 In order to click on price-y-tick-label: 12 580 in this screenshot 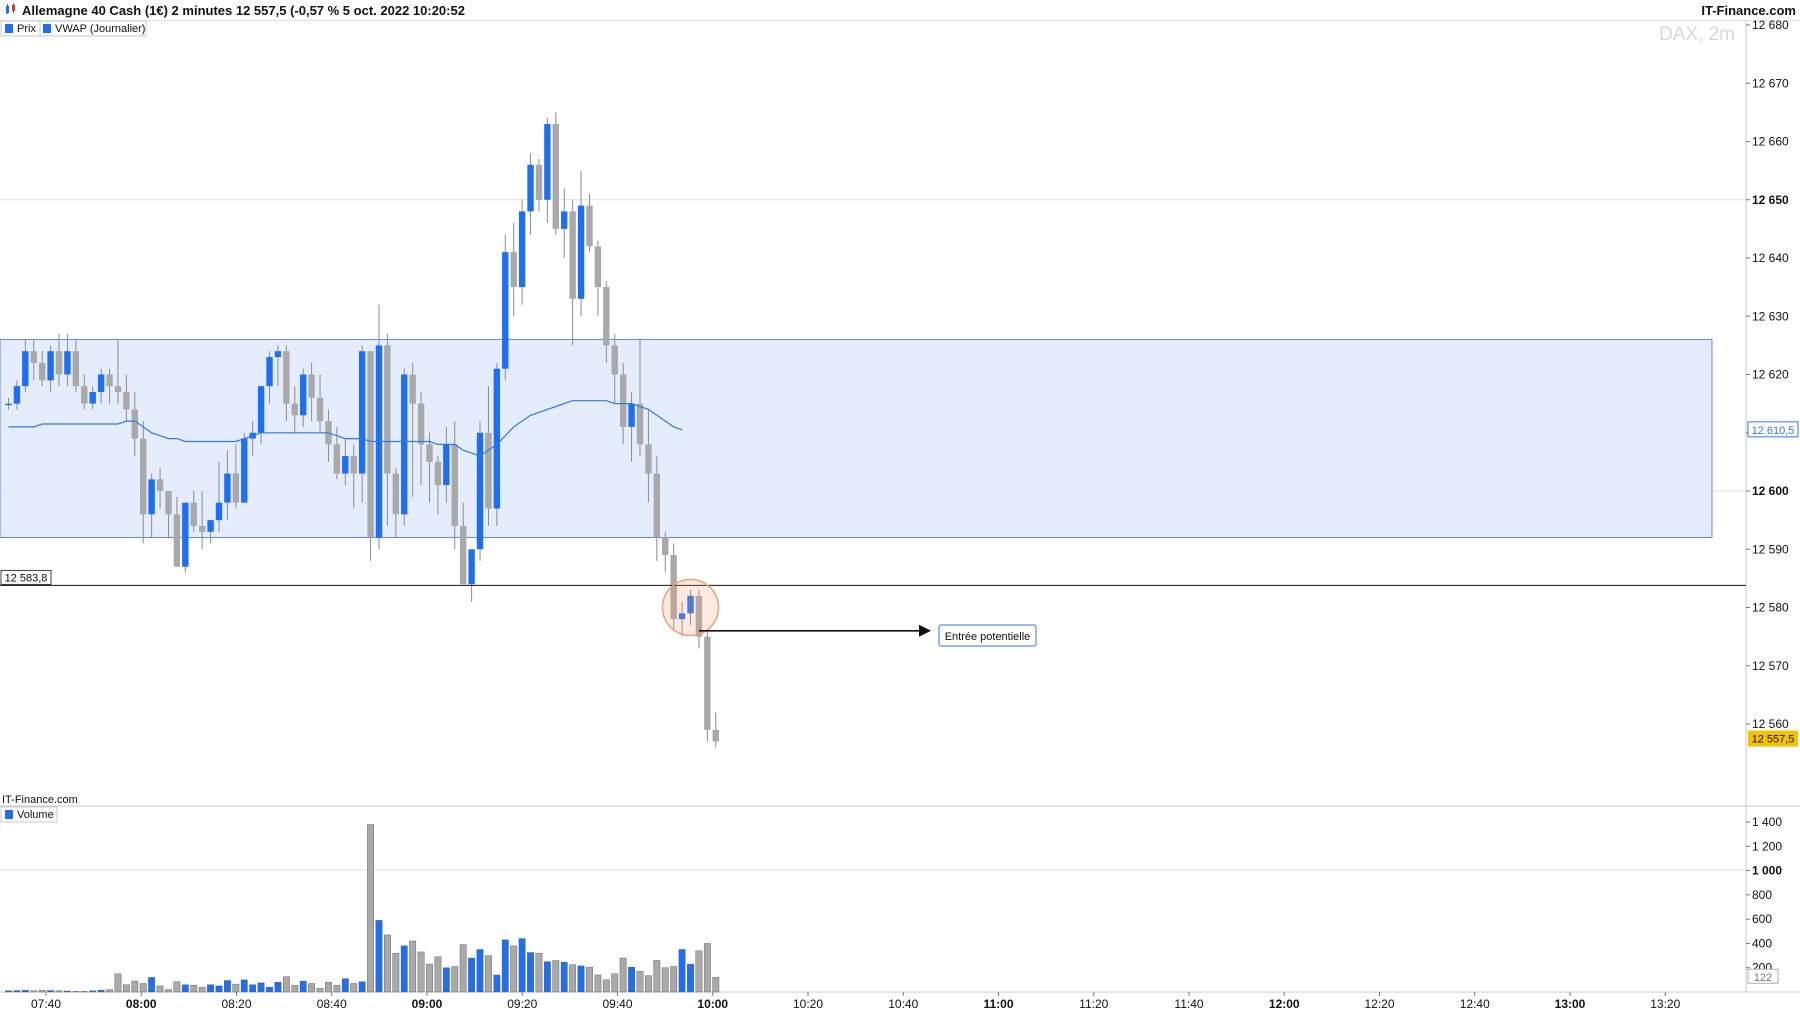, I will do `click(1770, 608)`.